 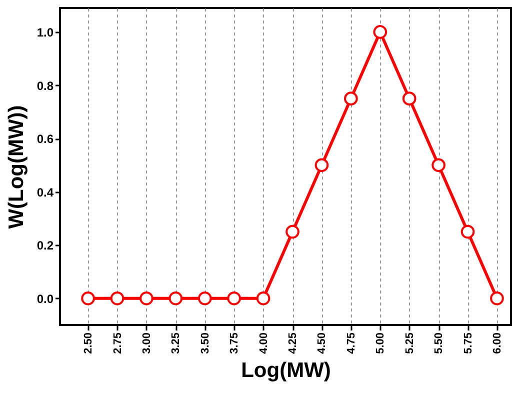 I want to click on x-tick-label: 3.00, so click(x=146, y=343).